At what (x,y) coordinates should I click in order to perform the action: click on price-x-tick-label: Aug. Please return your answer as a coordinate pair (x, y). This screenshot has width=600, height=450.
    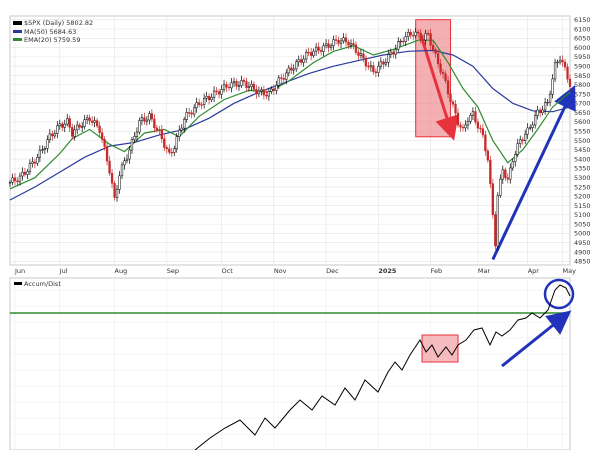
    Looking at the image, I should click on (121, 271).